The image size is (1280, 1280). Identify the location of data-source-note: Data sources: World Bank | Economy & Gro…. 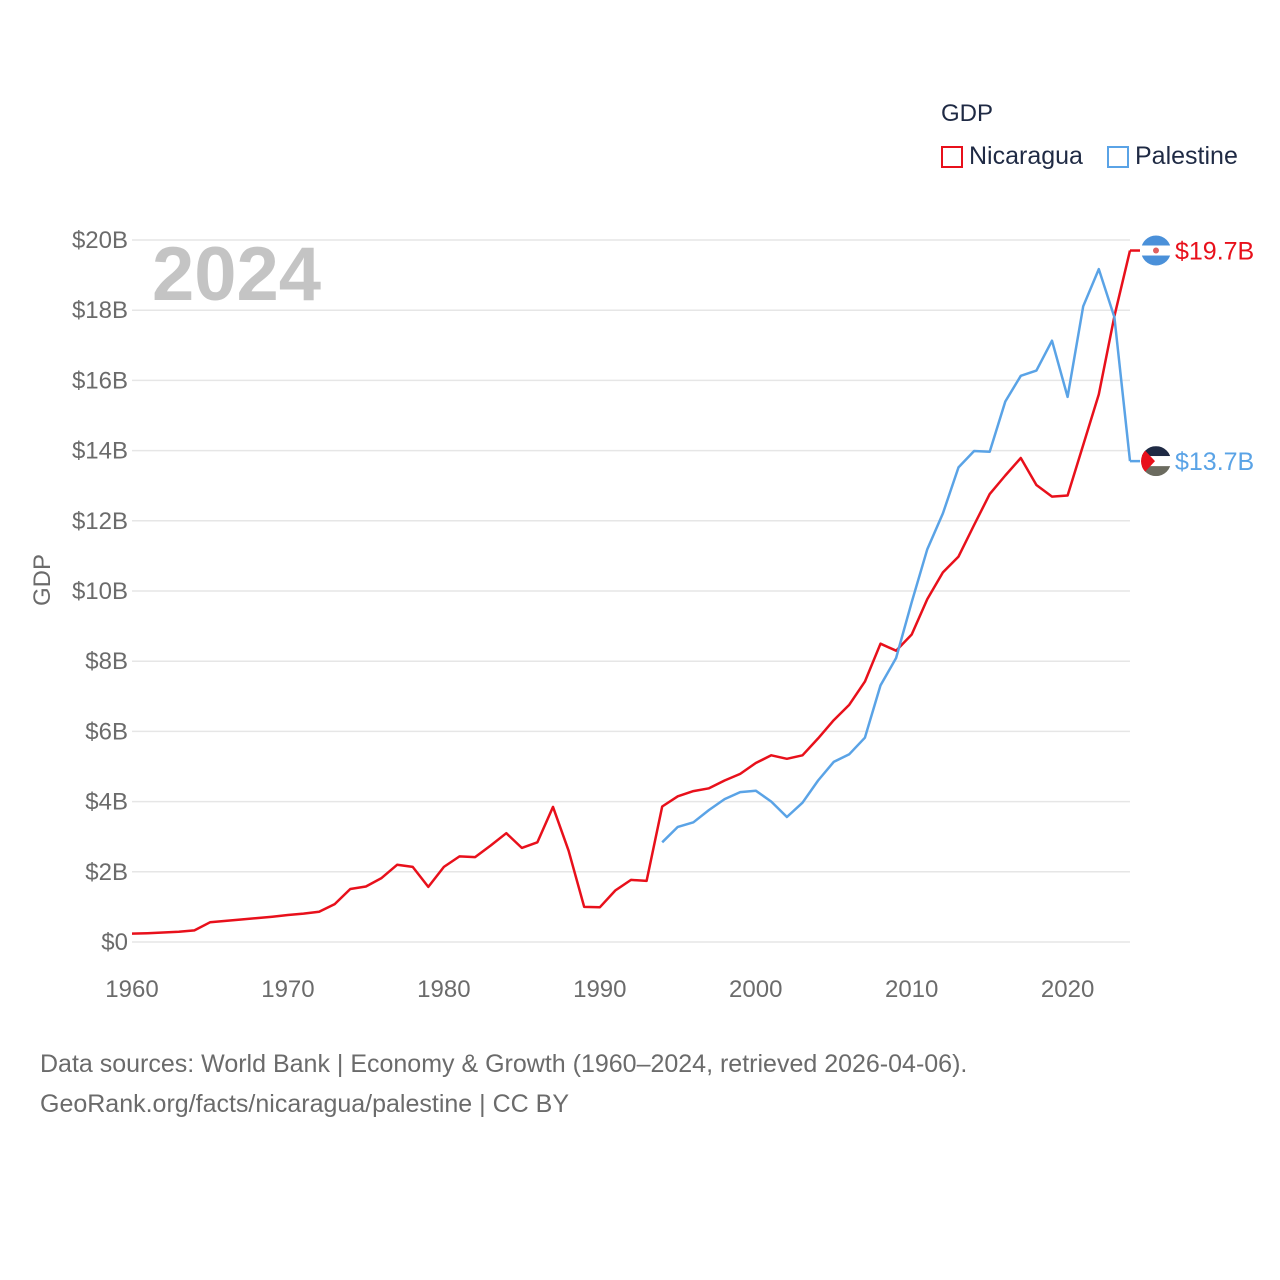
(503, 1084).